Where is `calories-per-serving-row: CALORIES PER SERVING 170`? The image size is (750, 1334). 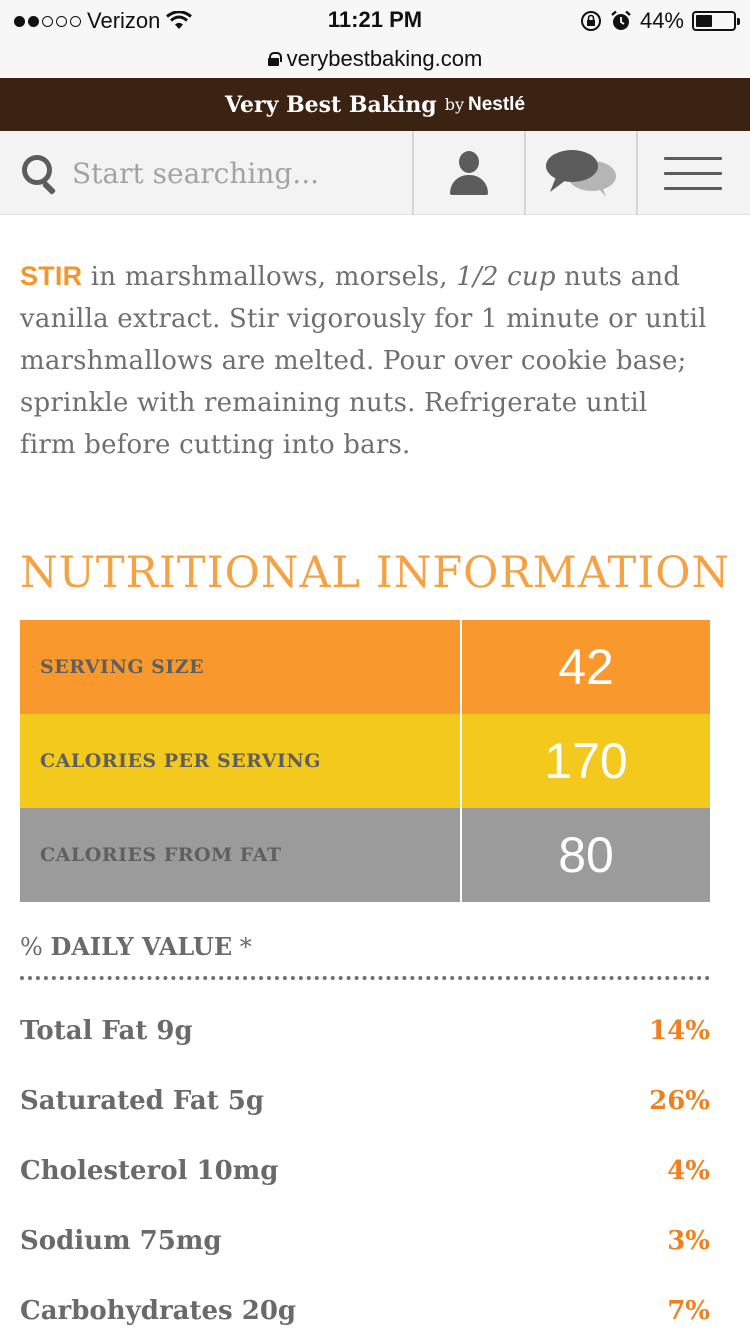 calories-per-serving-row: CALORIES PER SERVING 170 is located at coordinates (365, 761).